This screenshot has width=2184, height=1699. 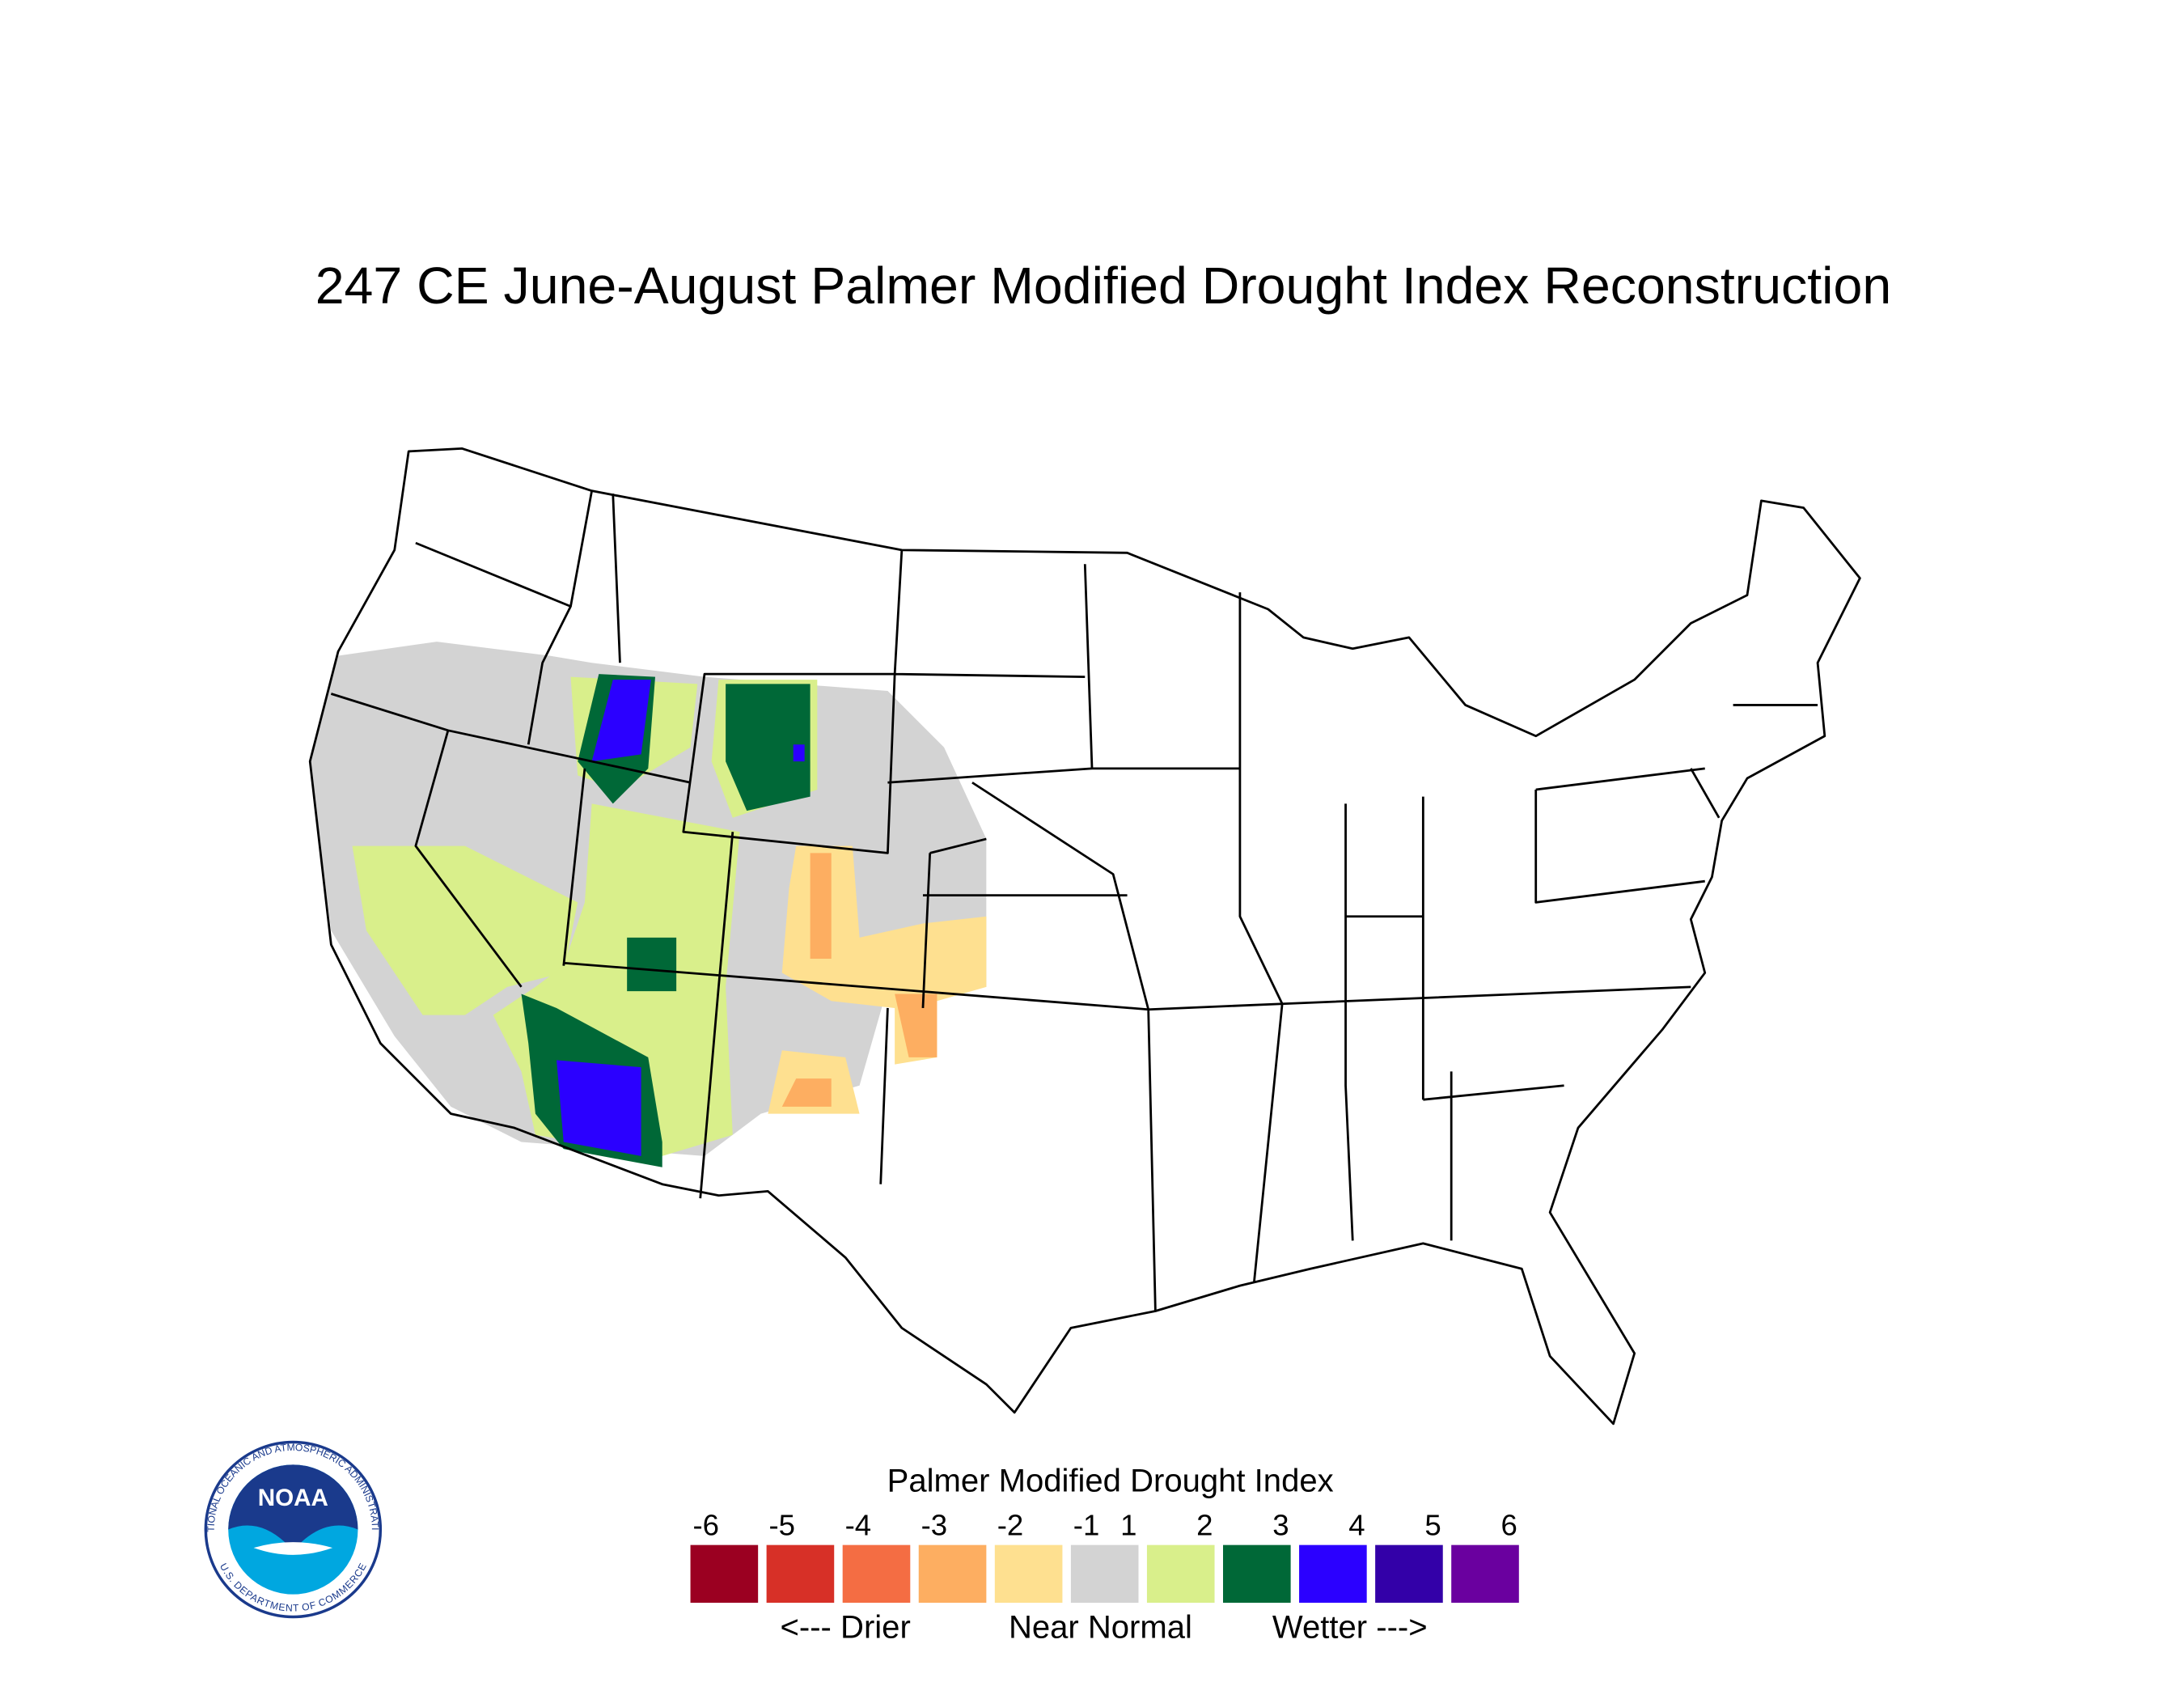 What do you see at coordinates (1350, 1628) in the screenshot?
I see `legend-note: Wetter --->` at bounding box center [1350, 1628].